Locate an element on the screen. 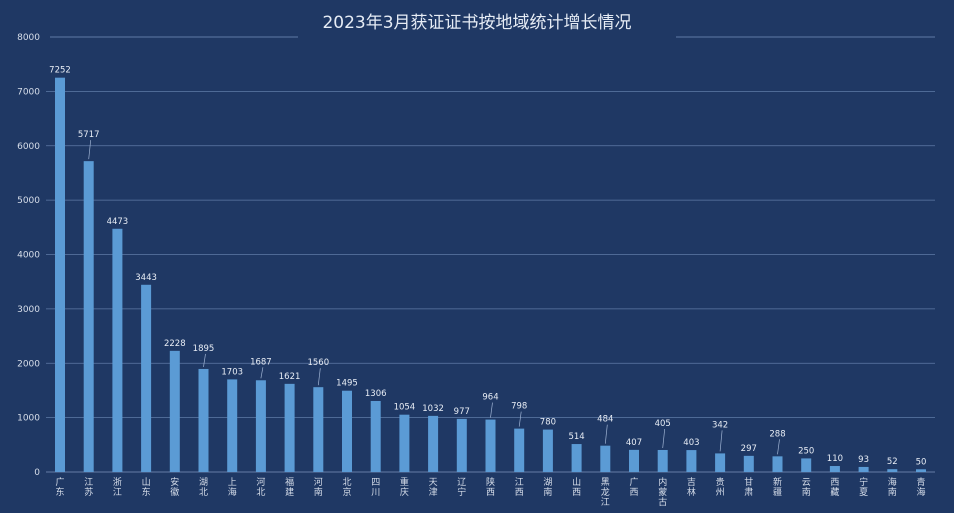  category-label-山西: 山西 is located at coordinates (576, 487).